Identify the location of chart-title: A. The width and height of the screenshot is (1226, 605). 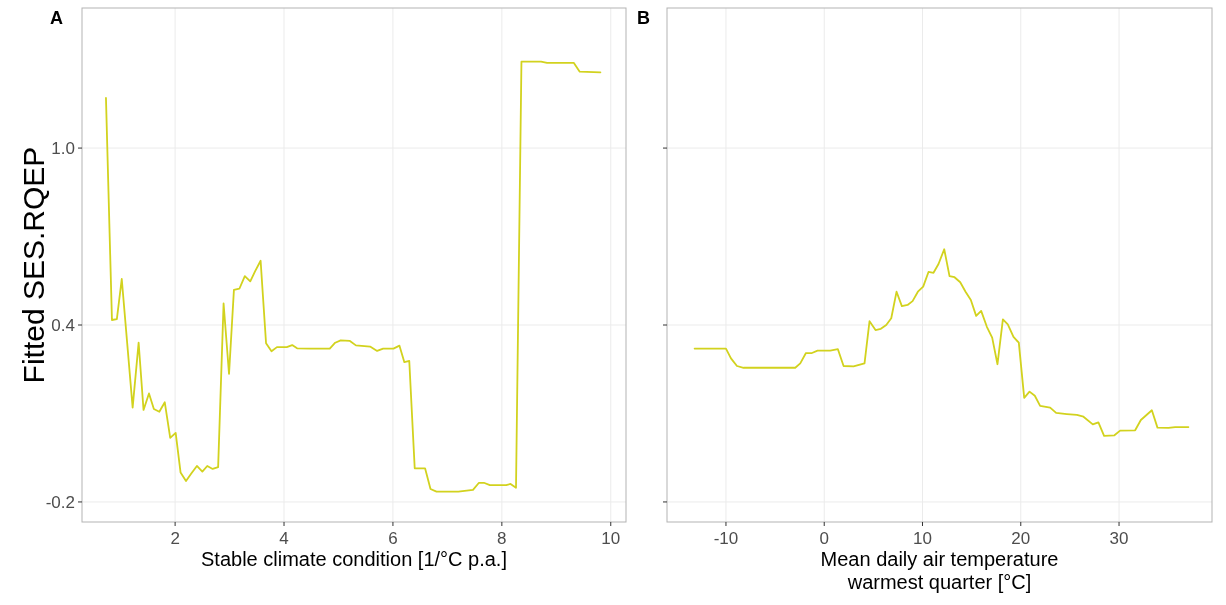
(56, 18).